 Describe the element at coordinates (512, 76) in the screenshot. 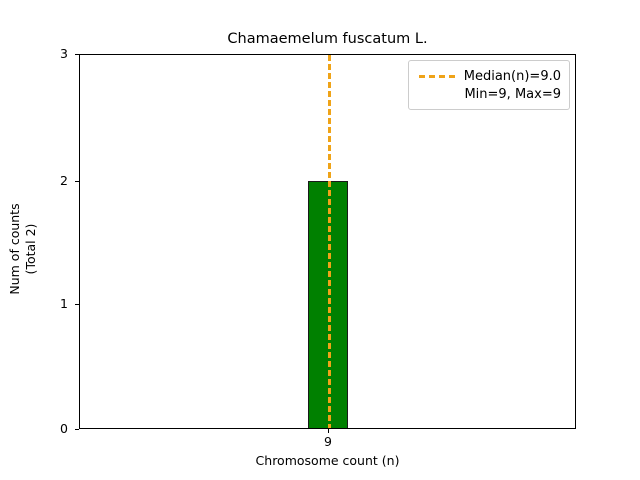

I see `legend-label-median: Median(n)=9.0` at that location.